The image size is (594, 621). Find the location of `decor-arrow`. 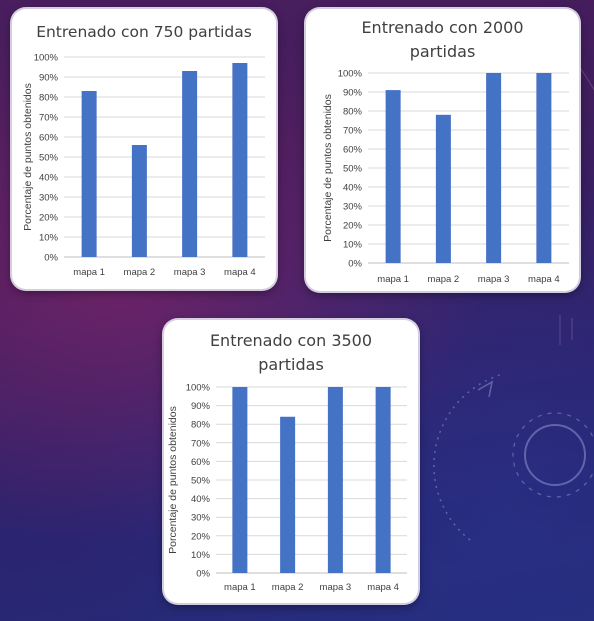

decor-arrow is located at coordinates (485, 389).